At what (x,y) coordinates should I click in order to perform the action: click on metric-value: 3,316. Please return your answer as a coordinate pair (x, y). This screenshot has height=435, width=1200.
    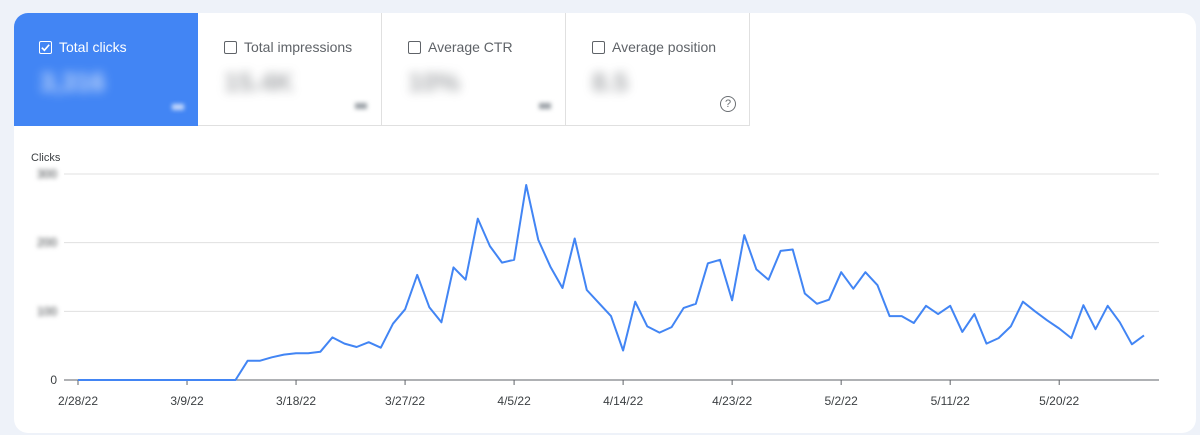
    Looking at the image, I should click on (73, 82).